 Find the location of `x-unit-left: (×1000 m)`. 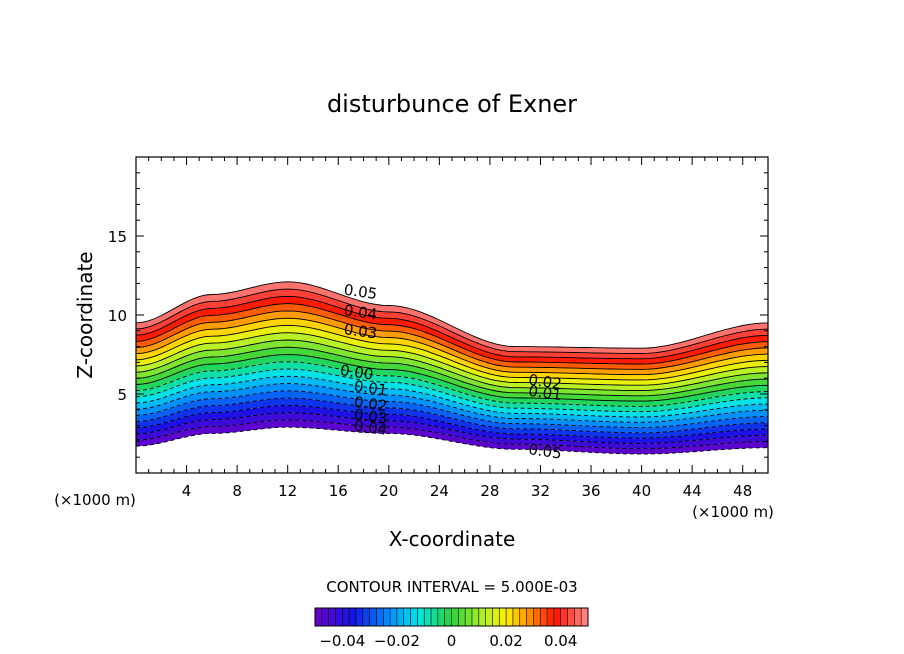

x-unit-left: (×1000 m) is located at coordinates (95, 500).